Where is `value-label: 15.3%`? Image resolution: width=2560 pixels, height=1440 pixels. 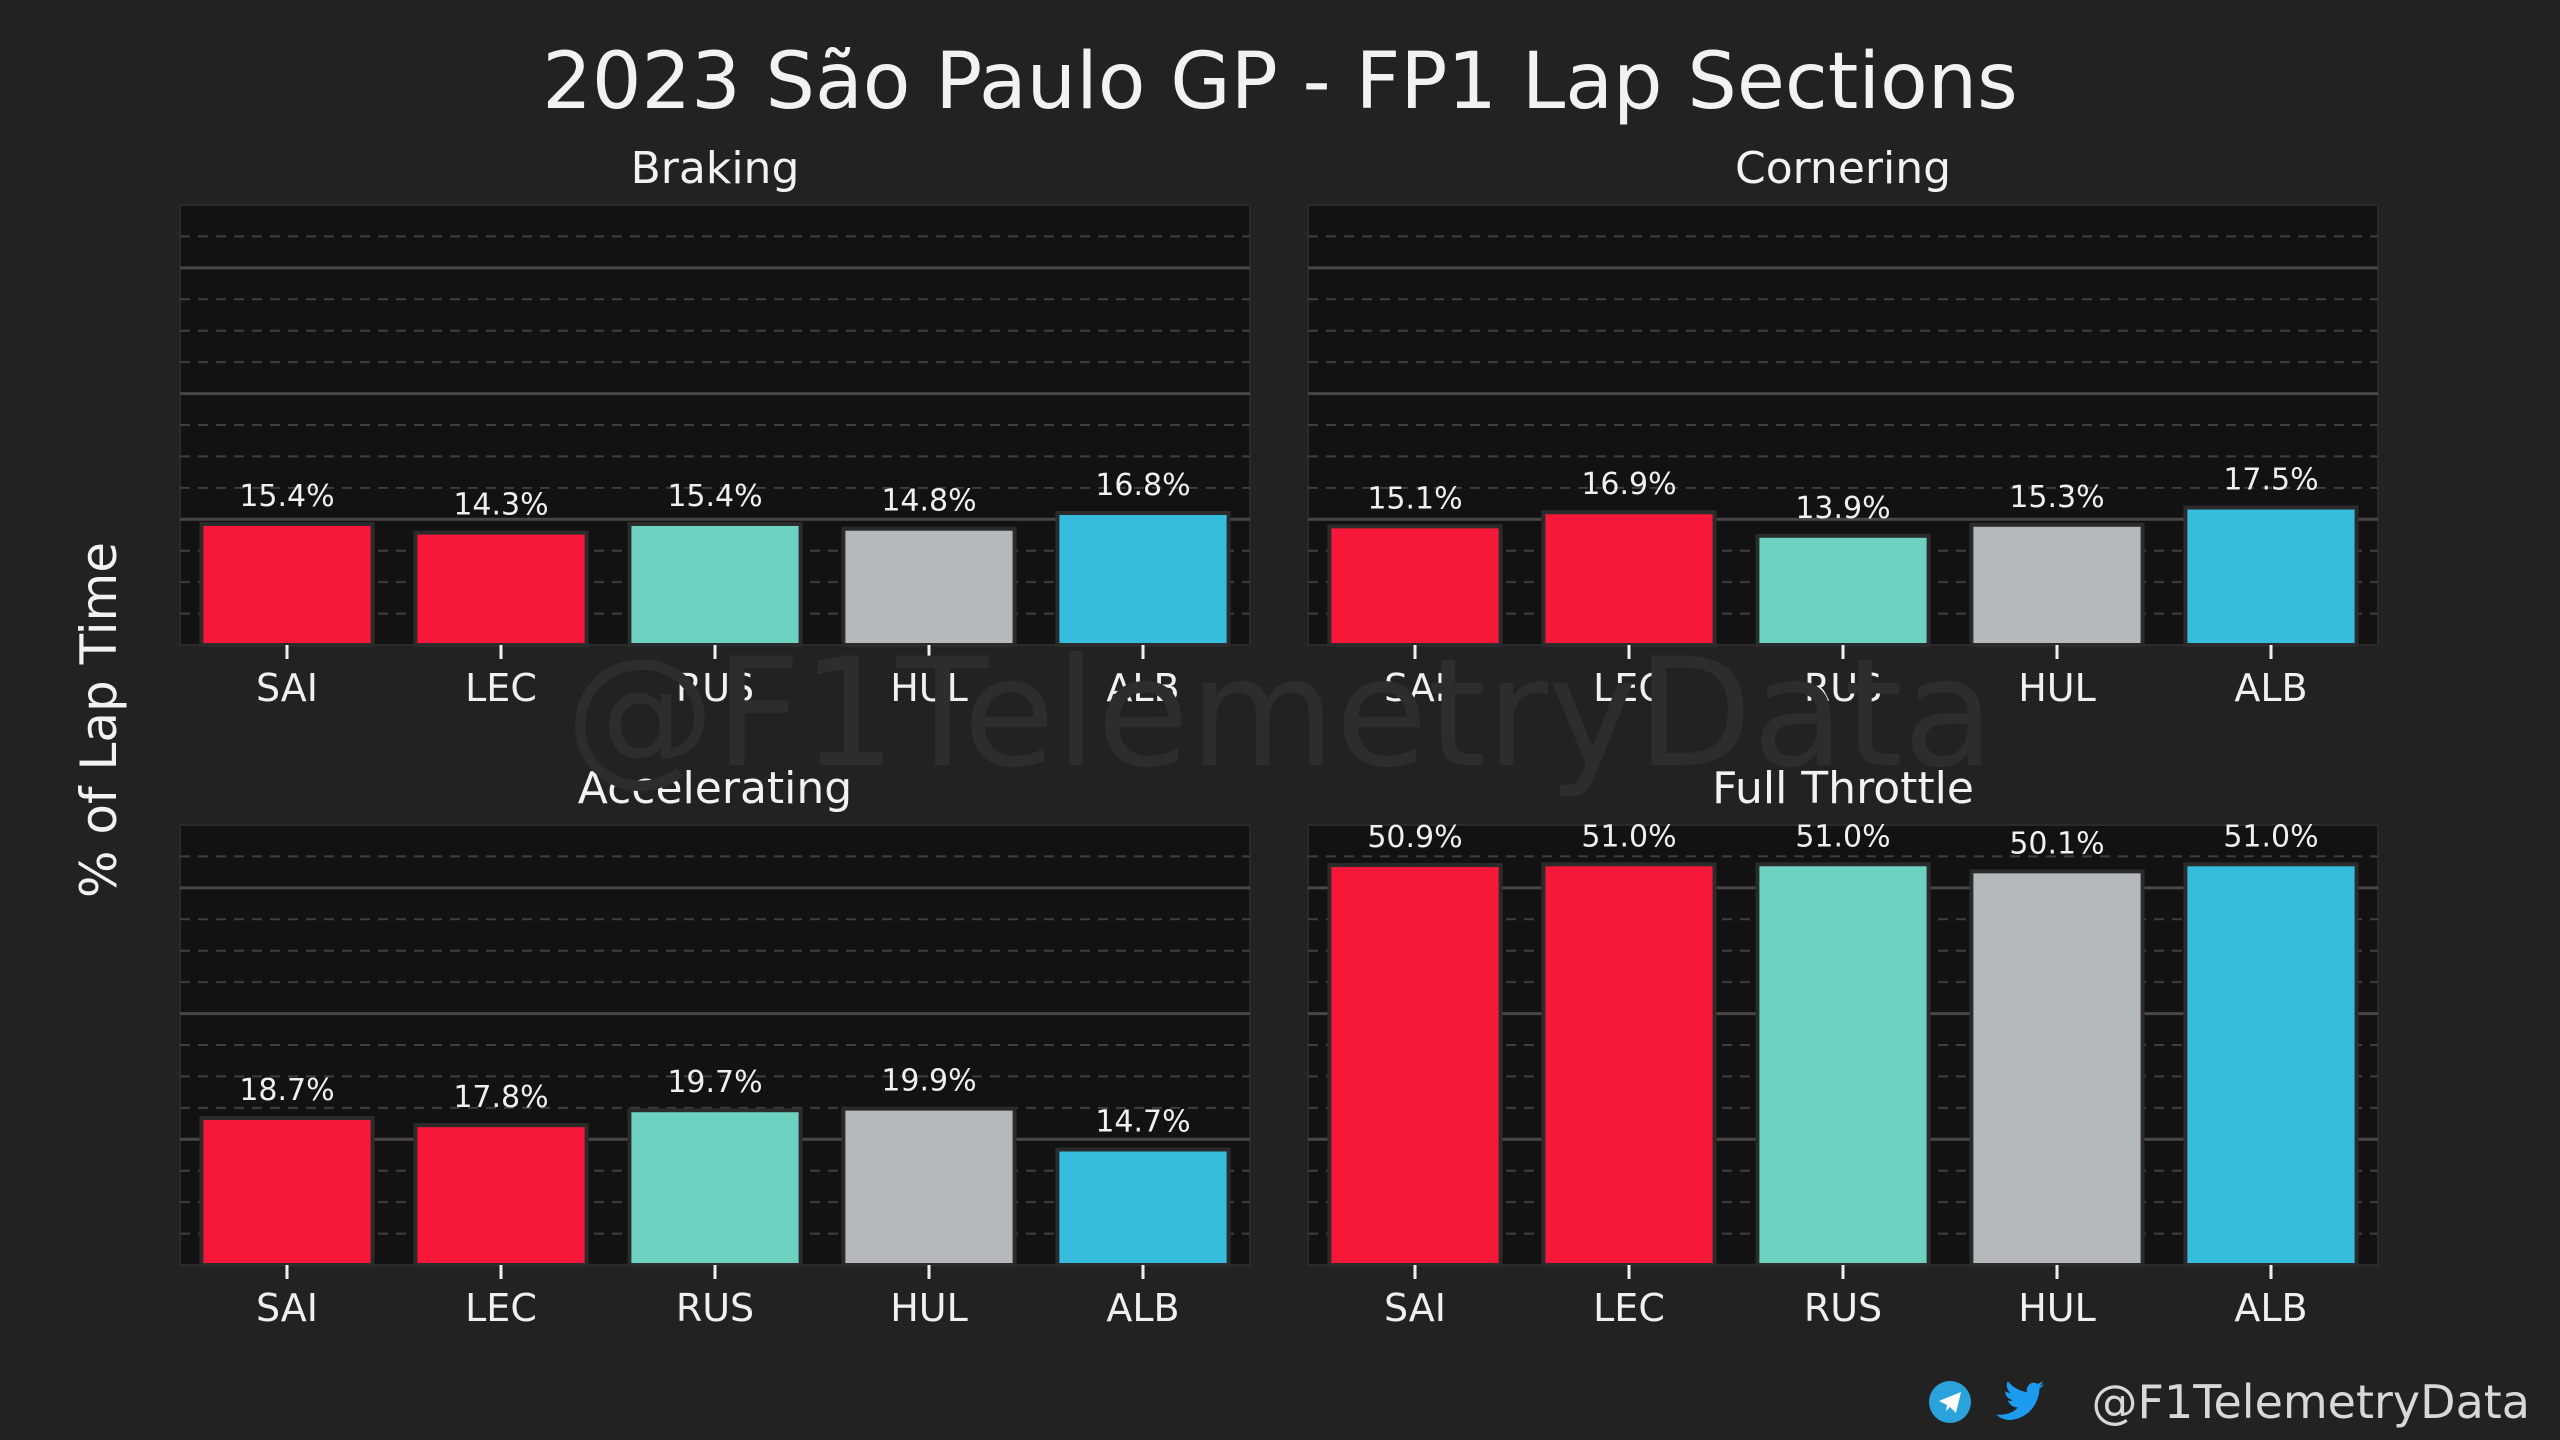 value-label: 15.3% is located at coordinates (2056, 497).